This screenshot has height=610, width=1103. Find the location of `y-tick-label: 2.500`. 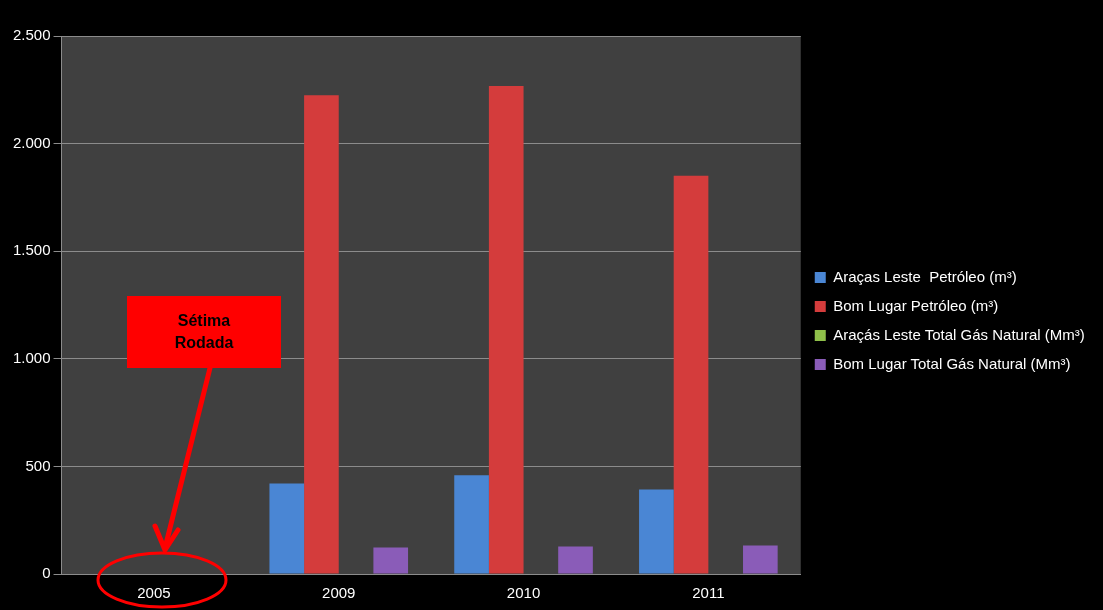

y-tick-label: 2.500 is located at coordinates (31, 35).